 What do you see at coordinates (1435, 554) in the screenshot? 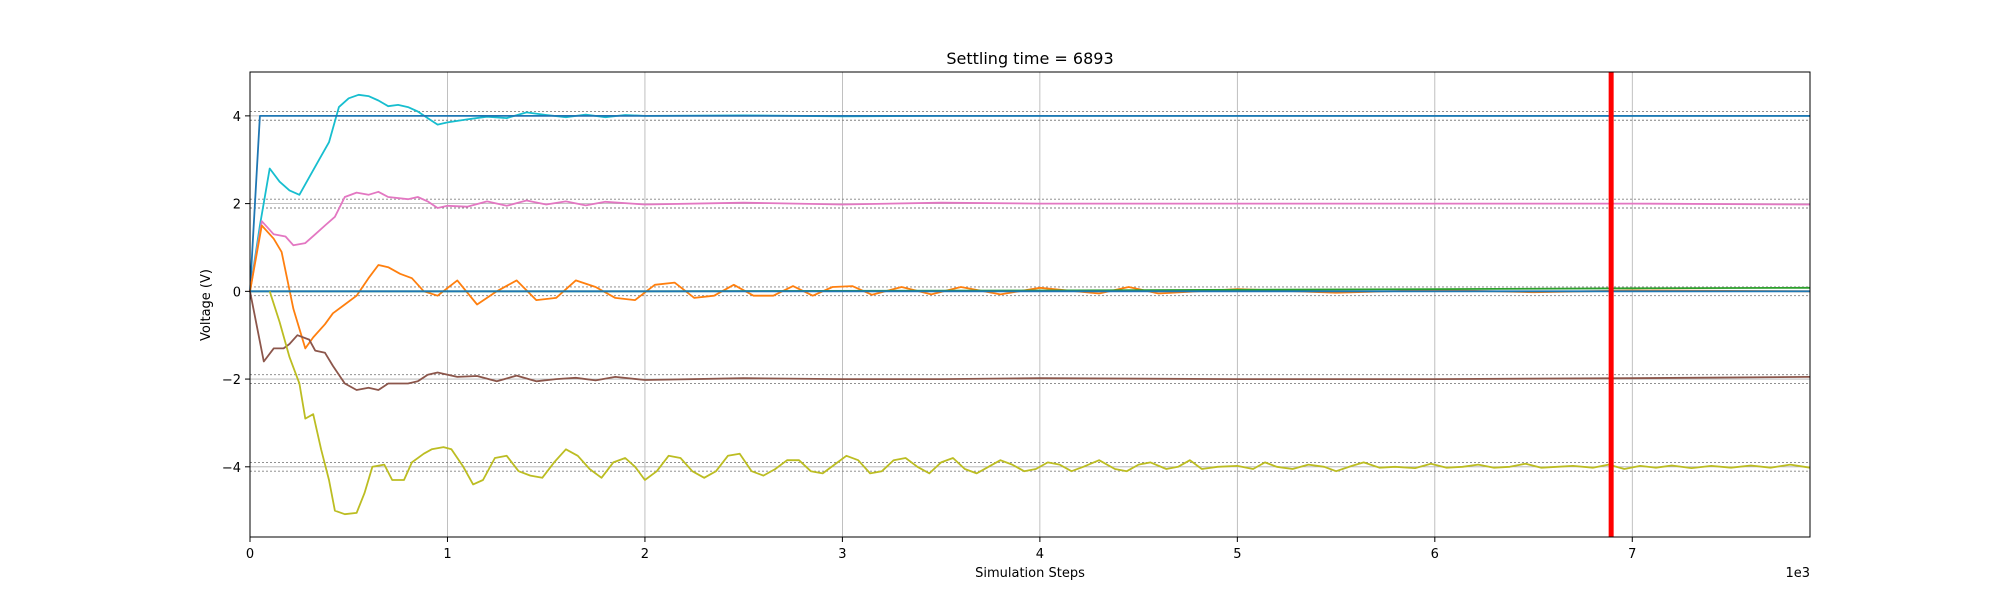
I see `x-tick-label: 6` at bounding box center [1435, 554].